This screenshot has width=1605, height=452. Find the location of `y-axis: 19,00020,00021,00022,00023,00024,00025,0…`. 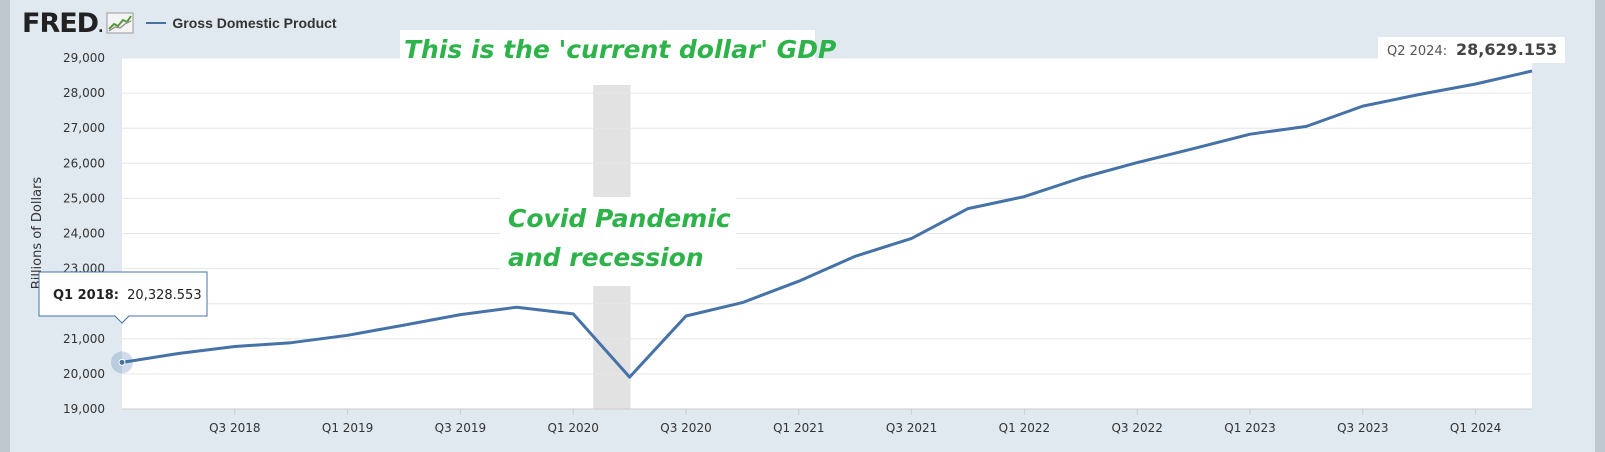

y-axis: 19,00020,00021,00022,00023,00024,00025,0… is located at coordinates (84, 233).